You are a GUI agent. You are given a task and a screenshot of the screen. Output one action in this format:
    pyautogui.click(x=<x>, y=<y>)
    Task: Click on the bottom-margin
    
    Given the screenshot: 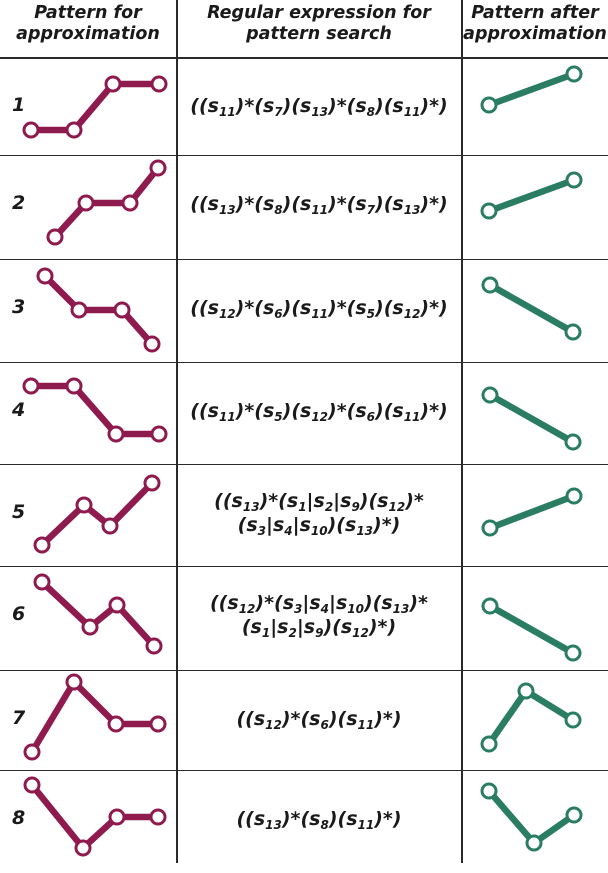 What is the action you would take?
    pyautogui.click(x=304, y=868)
    